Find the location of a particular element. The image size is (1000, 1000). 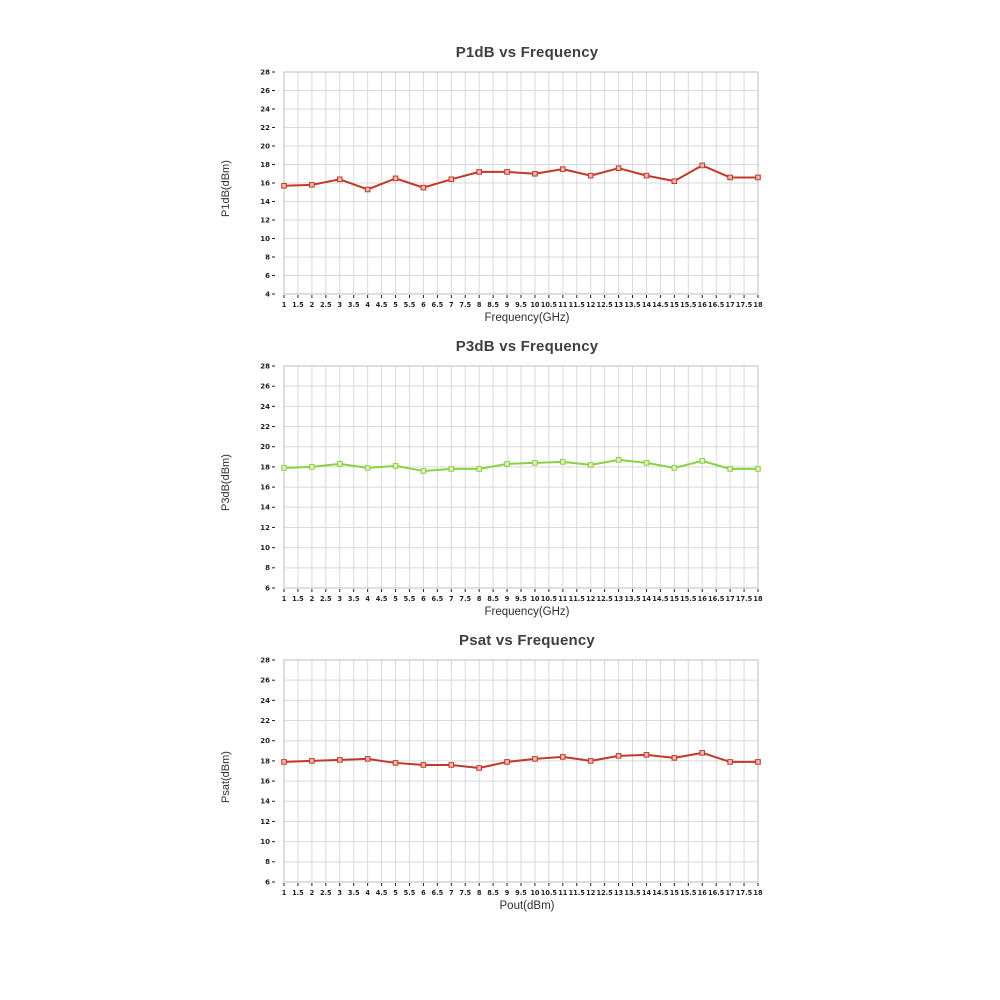

svg-text: 16.5 is located at coordinates (716, 305).